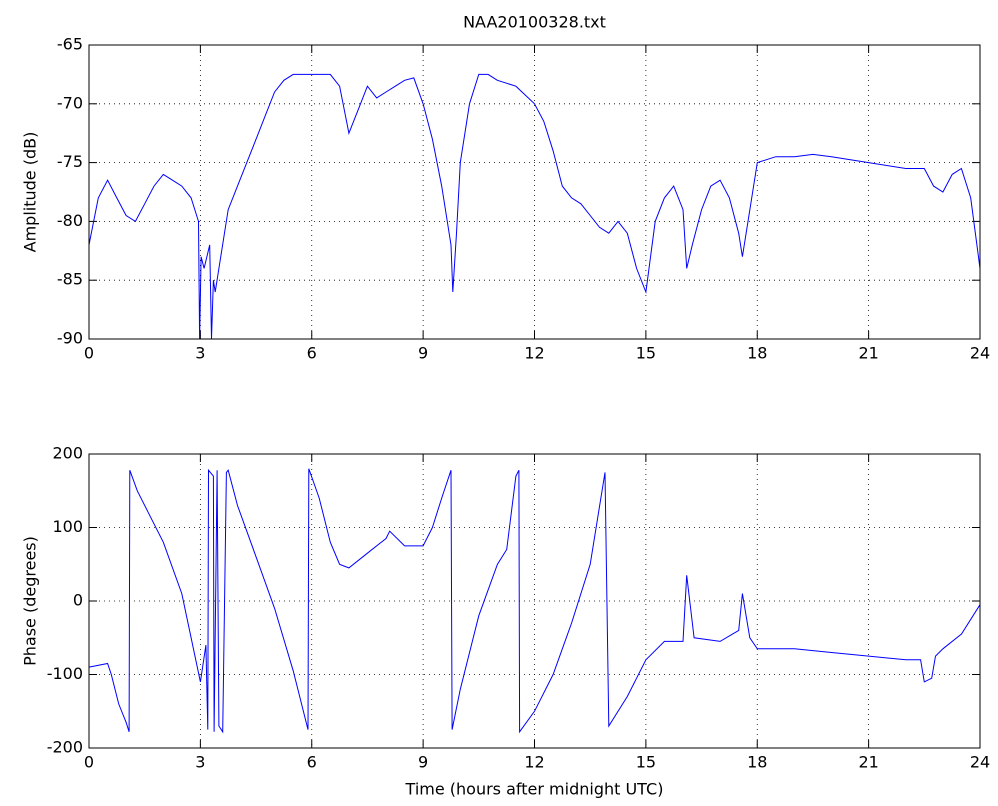 Image resolution: width=998 pixels, height=806 pixels. I want to click on y-tick-label: 0, so click(78, 600).